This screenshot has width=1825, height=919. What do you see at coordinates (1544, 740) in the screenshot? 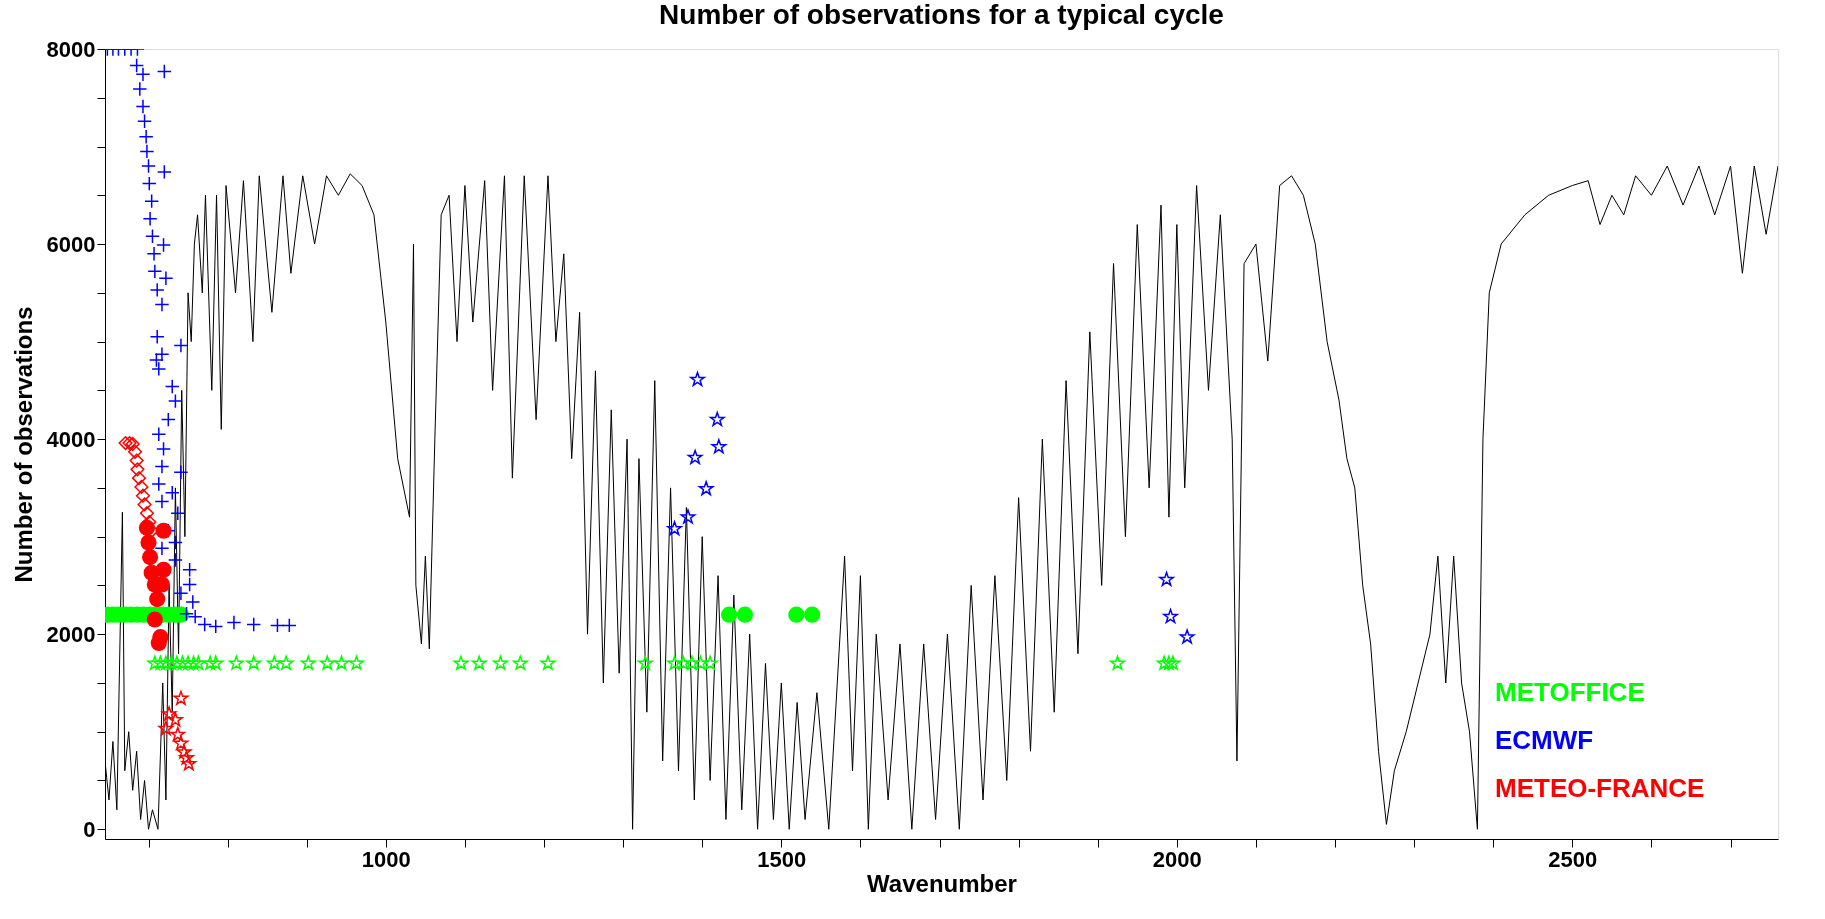
I see `text: ECMWF` at bounding box center [1544, 740].